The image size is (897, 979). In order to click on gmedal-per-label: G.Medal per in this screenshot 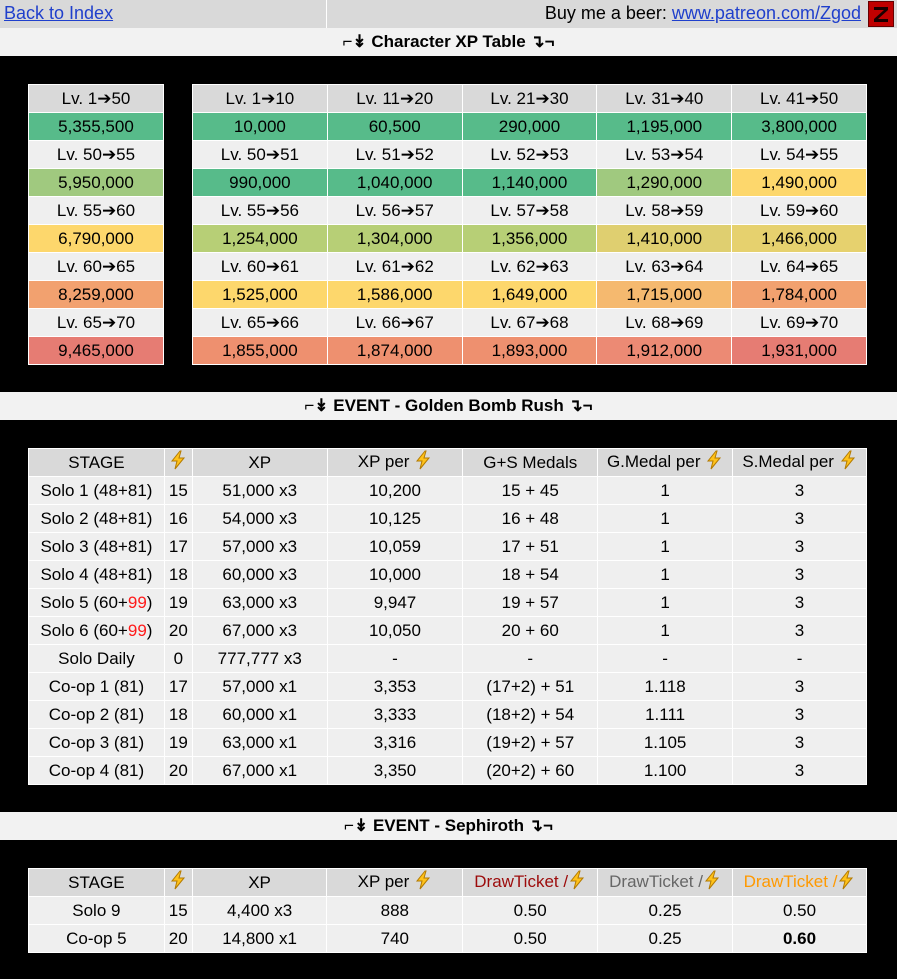, I will do `click(653, 461)`.